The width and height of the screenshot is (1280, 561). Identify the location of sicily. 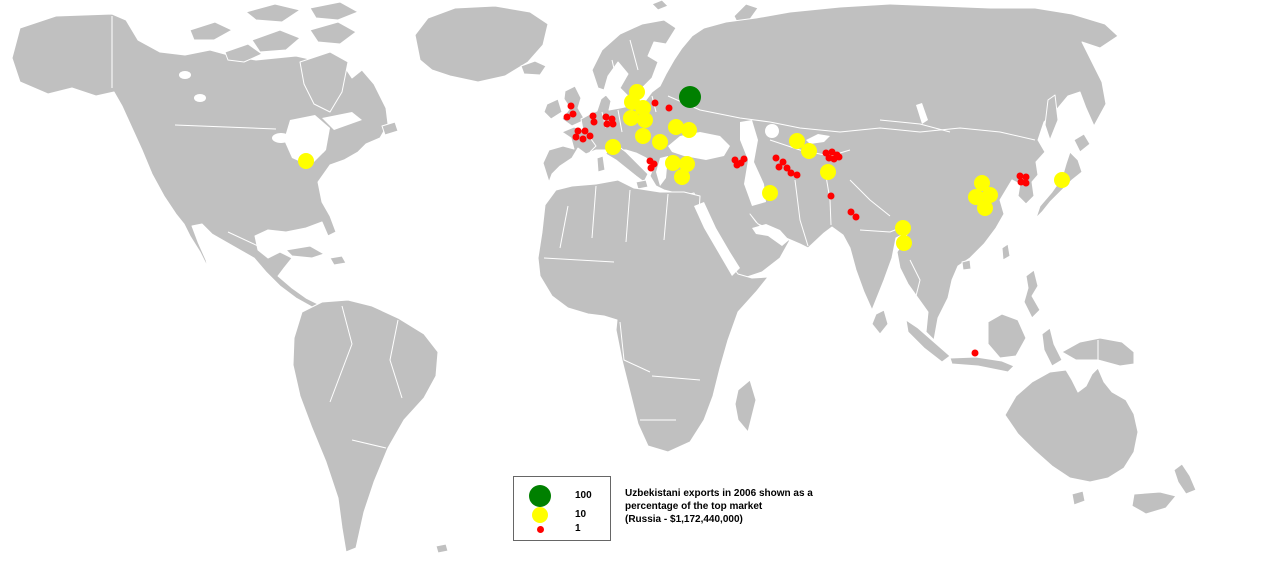
(642, 184).